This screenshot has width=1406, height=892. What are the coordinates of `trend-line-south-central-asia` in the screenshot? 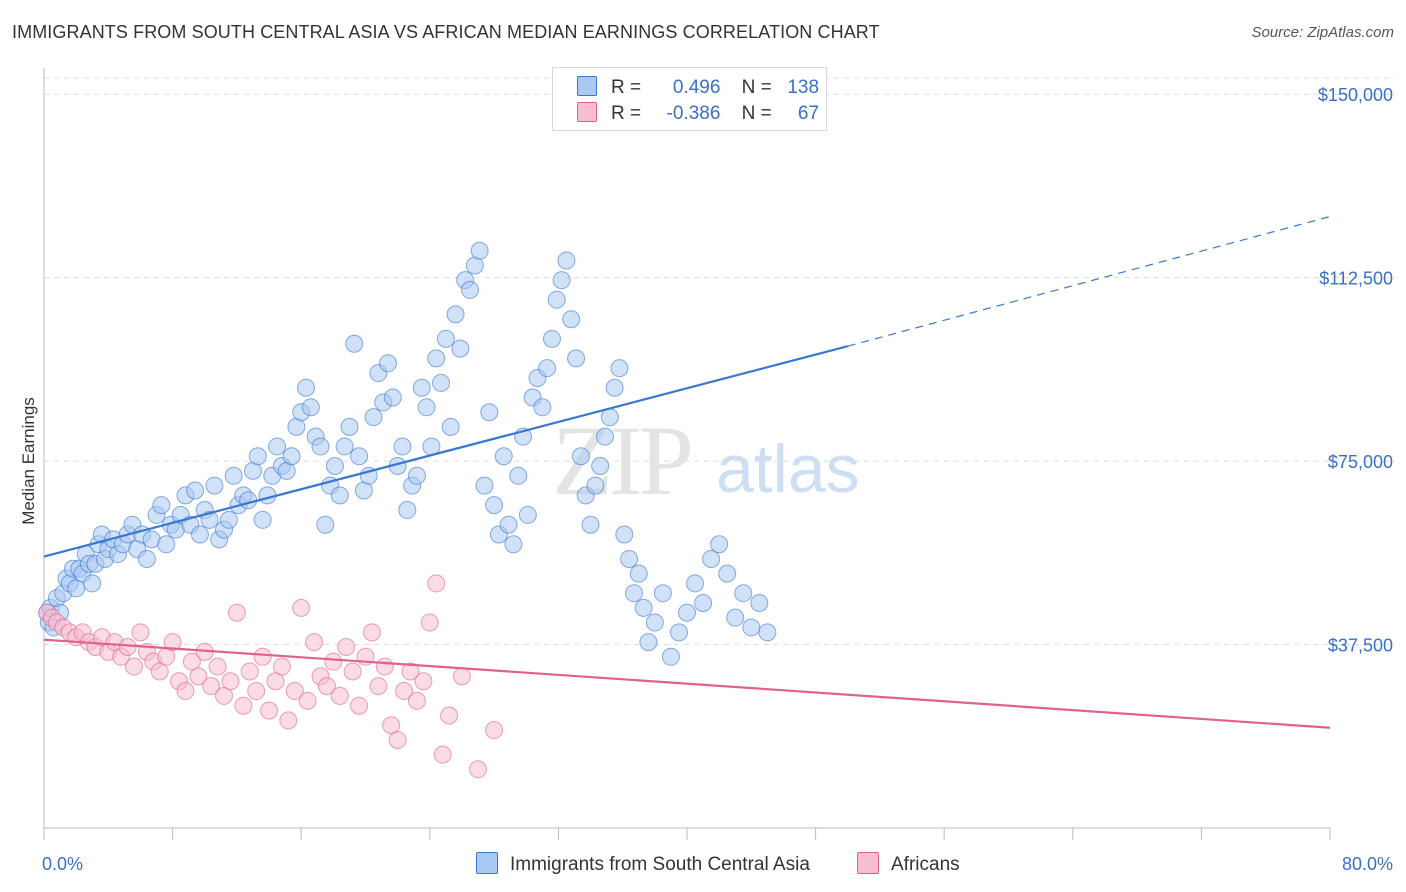 It's located at (446, 451).